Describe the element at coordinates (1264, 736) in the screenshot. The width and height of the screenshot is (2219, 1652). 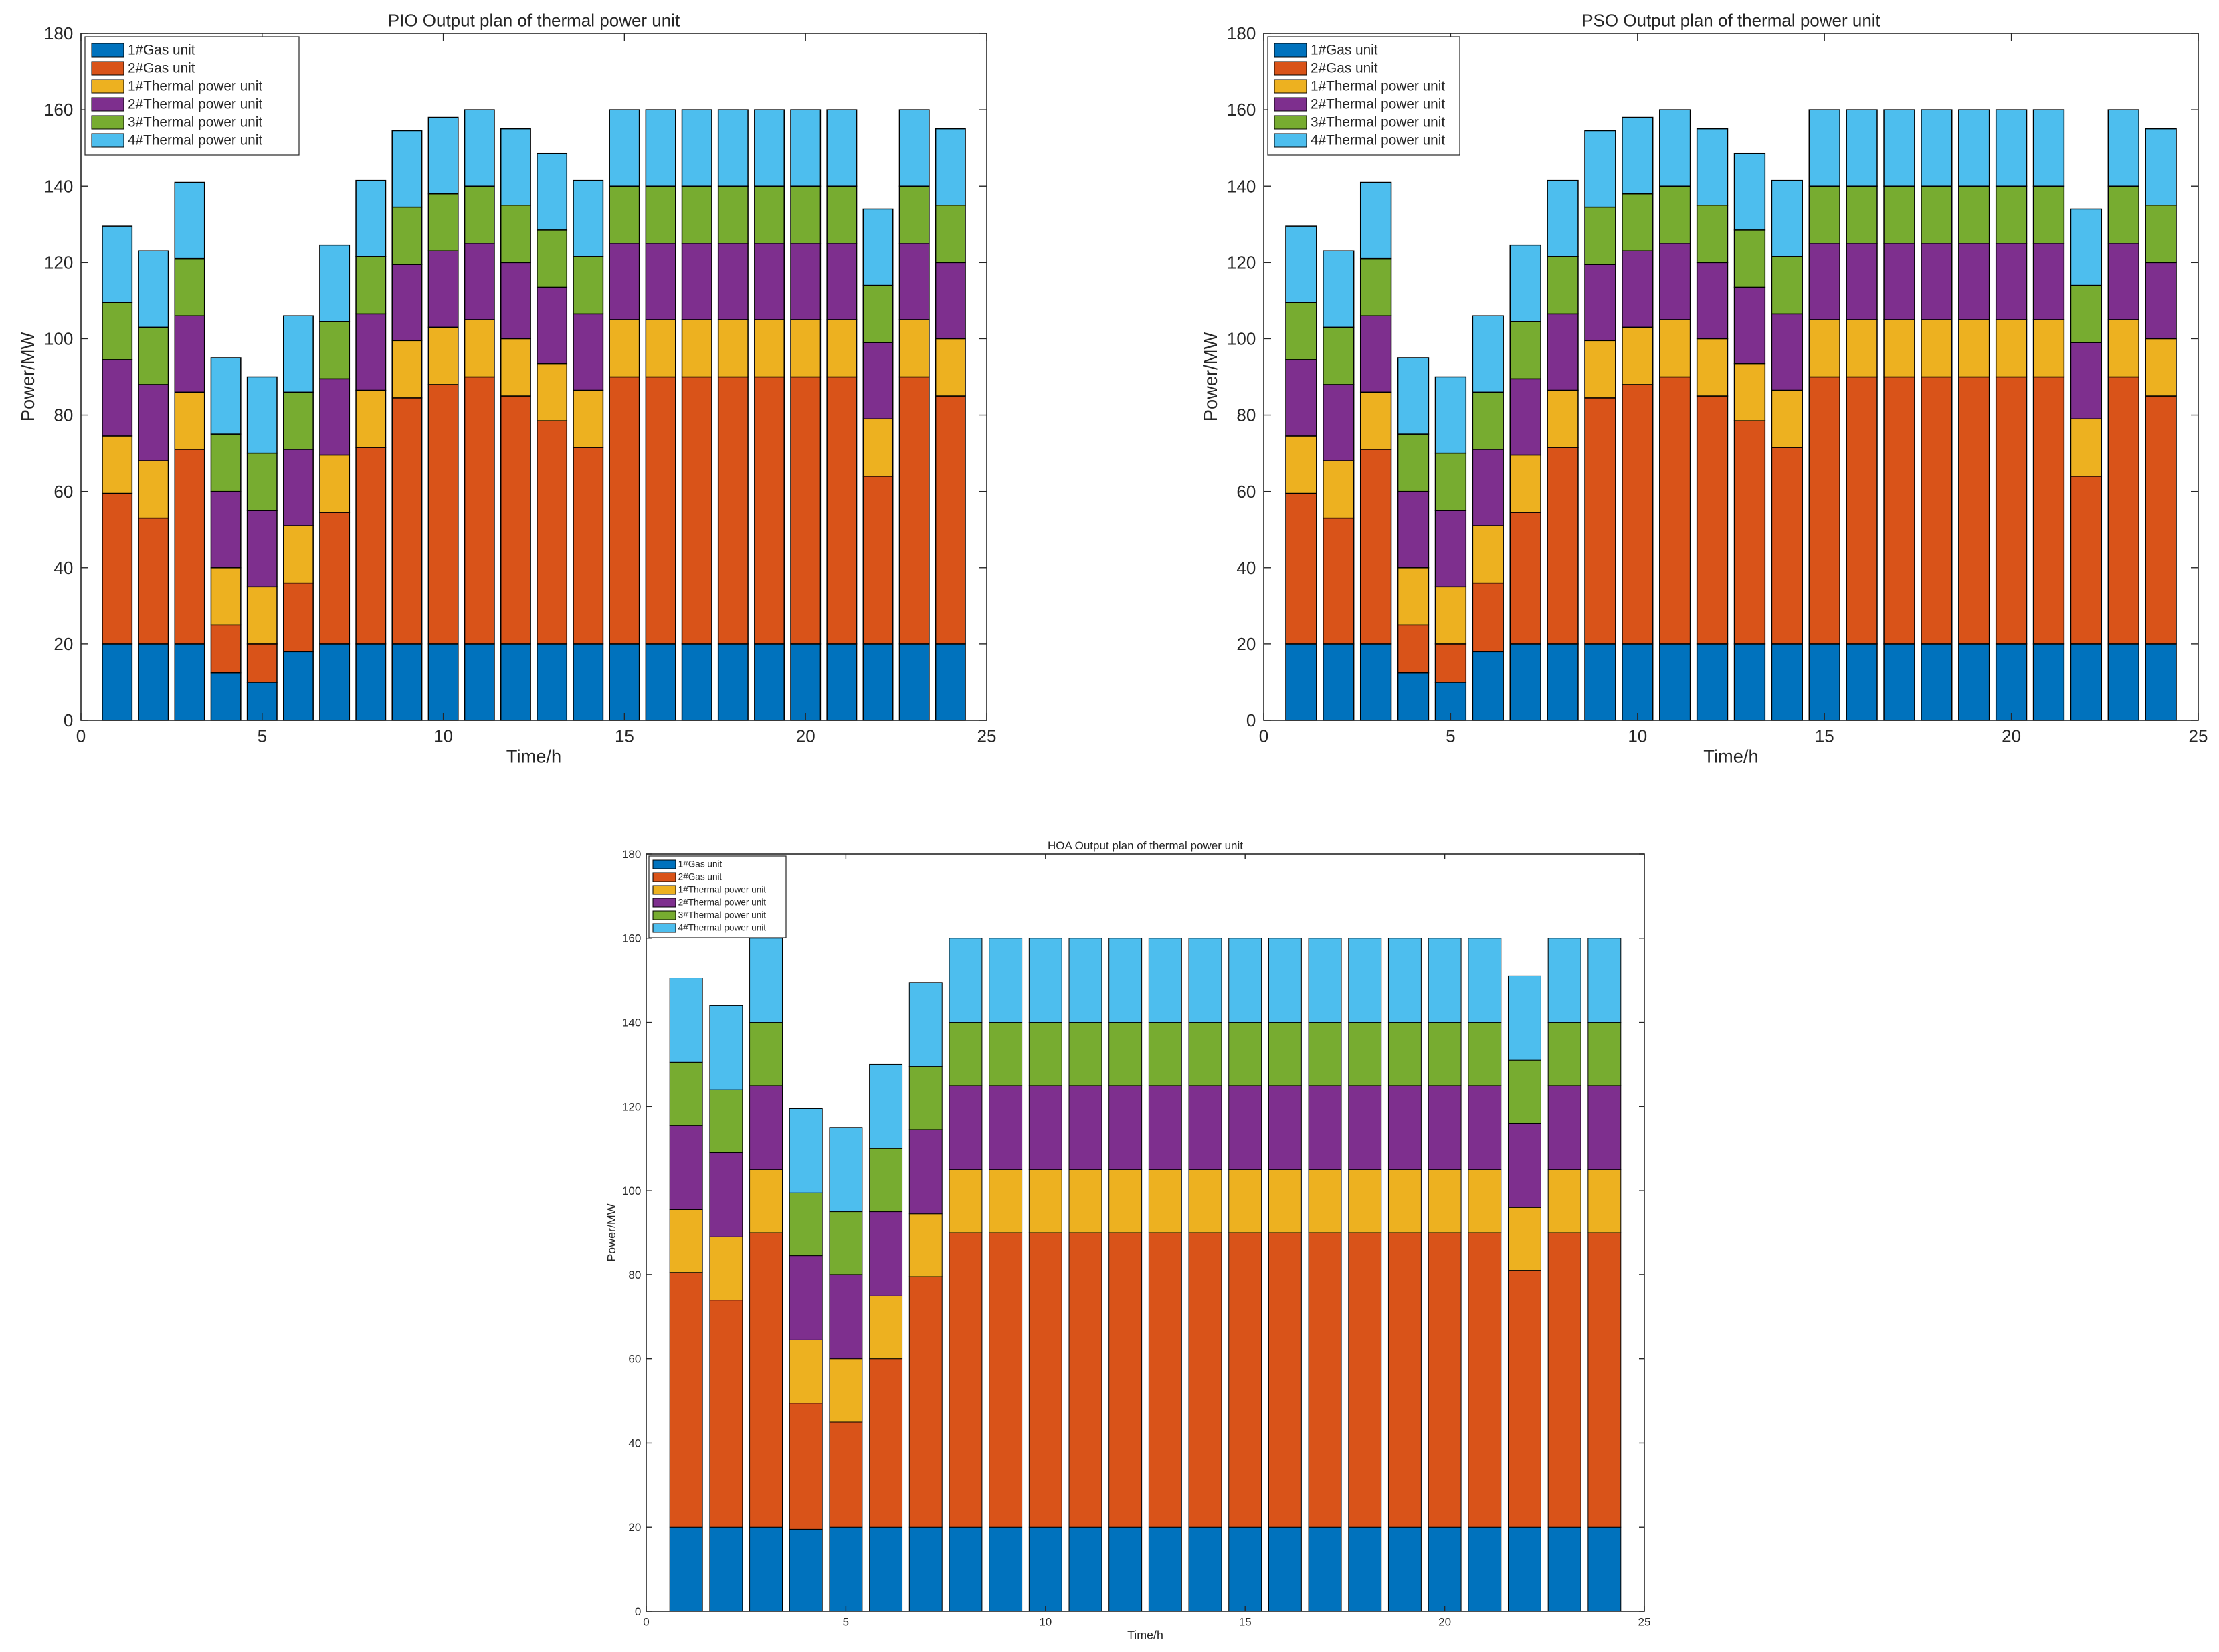
I see `x-tick-label: 0` at that location.